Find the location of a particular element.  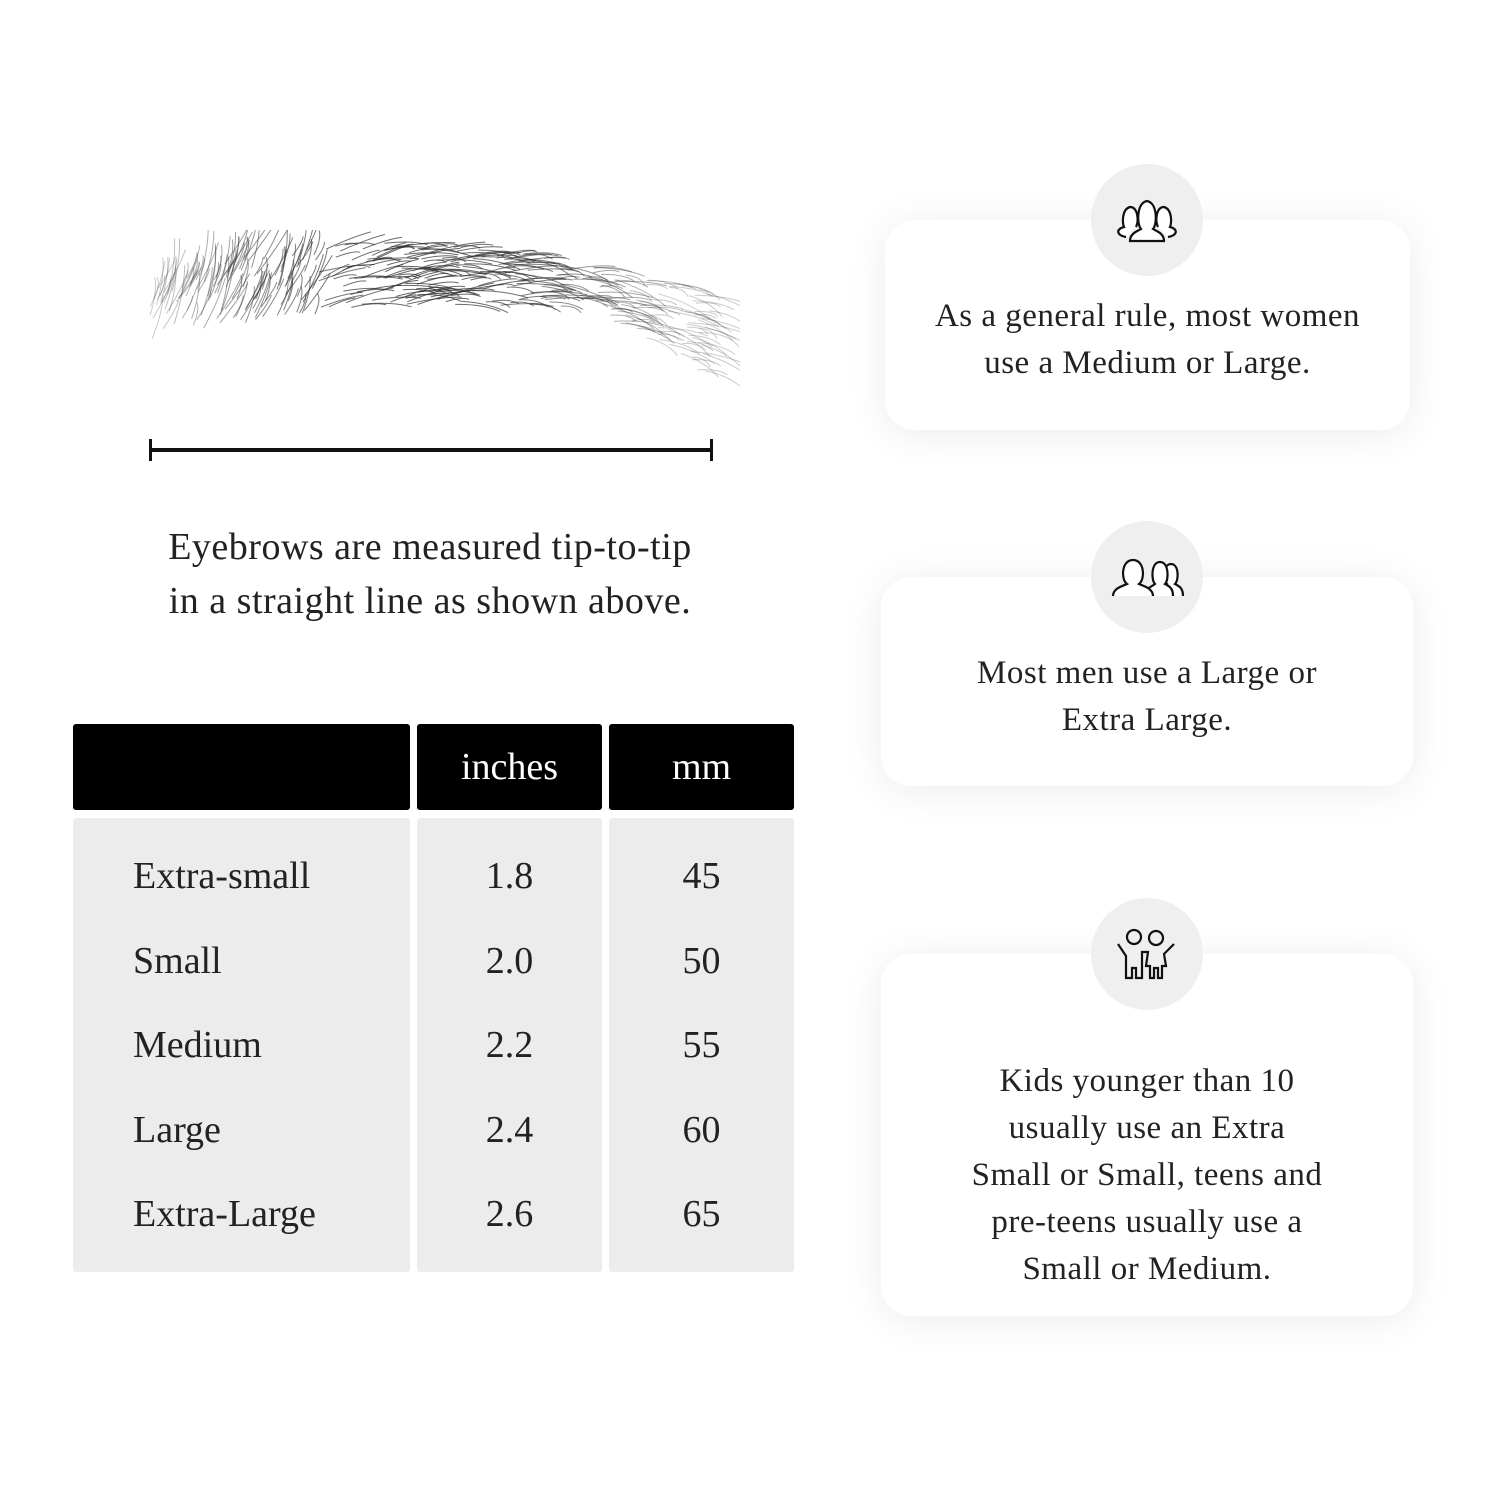

measurement-line-end is located at coordinates (711, 450).